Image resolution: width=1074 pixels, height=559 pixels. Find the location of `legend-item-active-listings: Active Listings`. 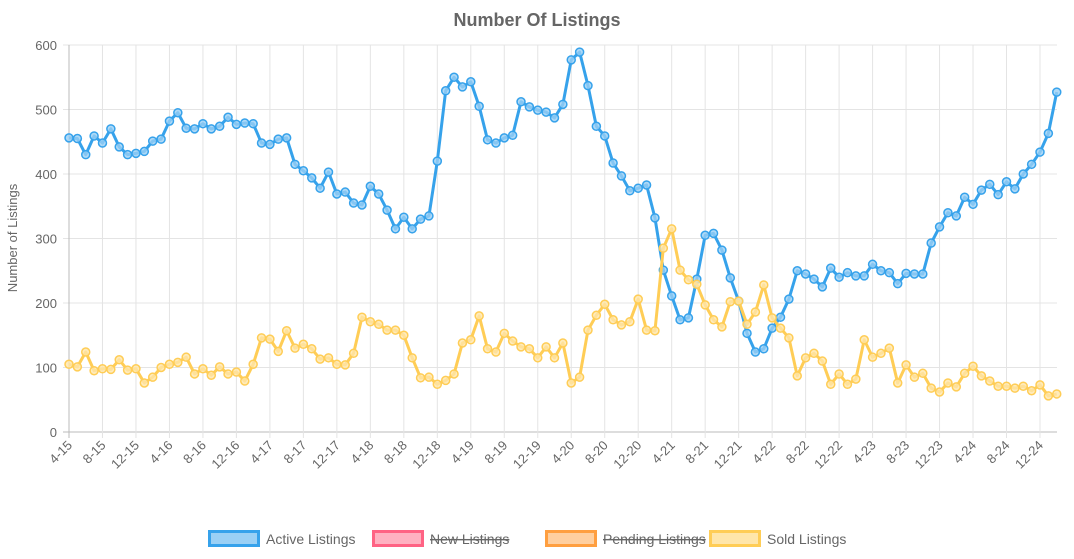

legend-item-active-listings: Active Listings is located at coordinates (282, 538).